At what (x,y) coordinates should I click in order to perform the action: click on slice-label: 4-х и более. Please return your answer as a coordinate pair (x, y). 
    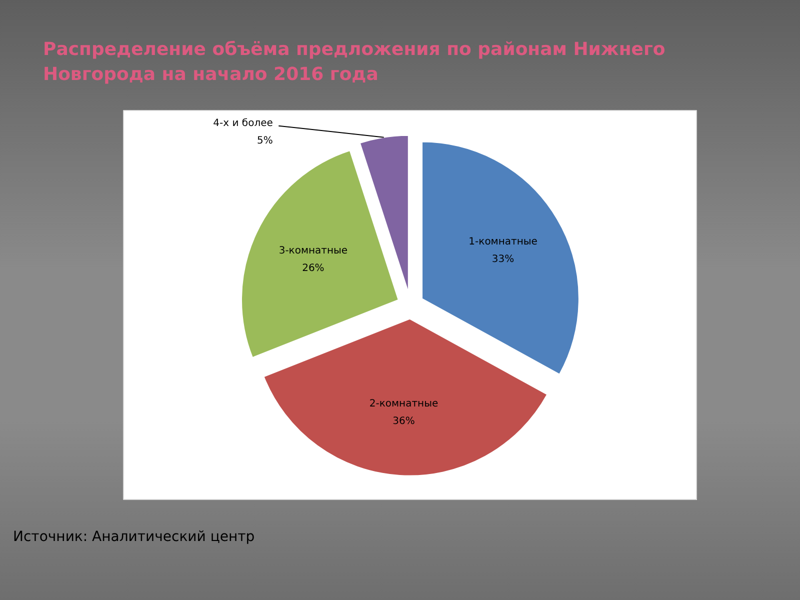
    Looking at the image, I should click on (243, 123).